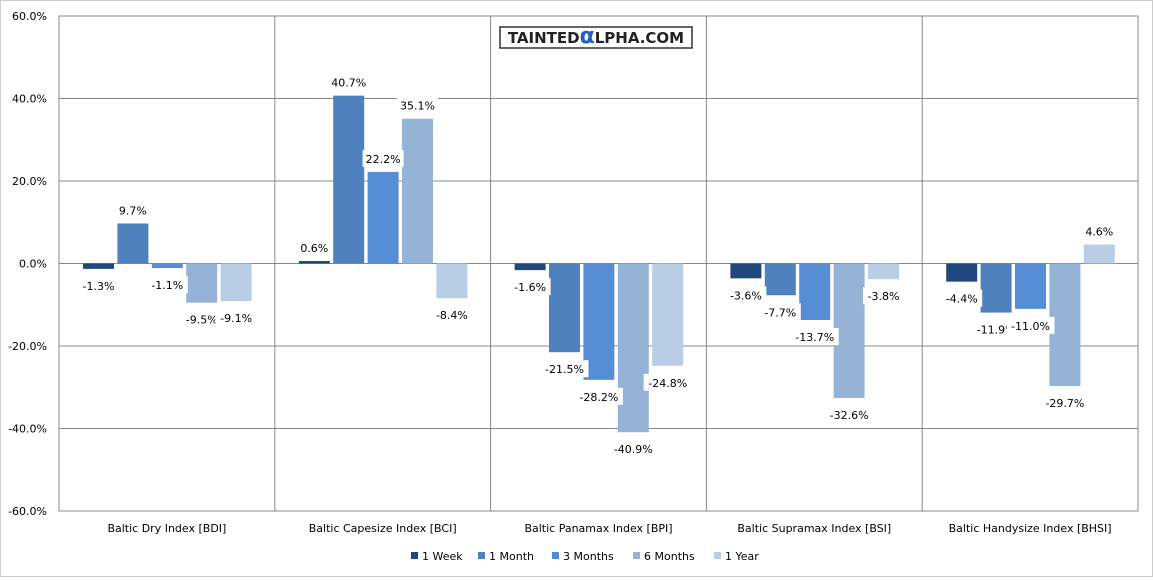  Describe the element at coordinates (166, 528) in the screenshot. I see `x-tick-label: Baltic Dry Index [BDI]` at that location.